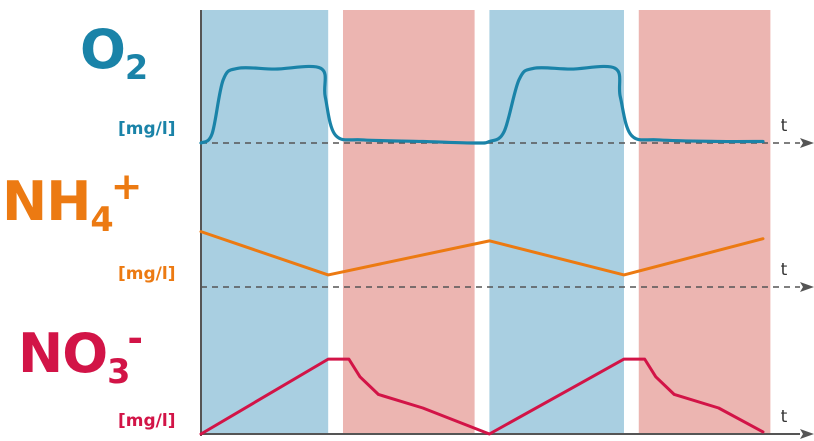  I want to click on nh4-time-axis-arrow, so click(807, 287).